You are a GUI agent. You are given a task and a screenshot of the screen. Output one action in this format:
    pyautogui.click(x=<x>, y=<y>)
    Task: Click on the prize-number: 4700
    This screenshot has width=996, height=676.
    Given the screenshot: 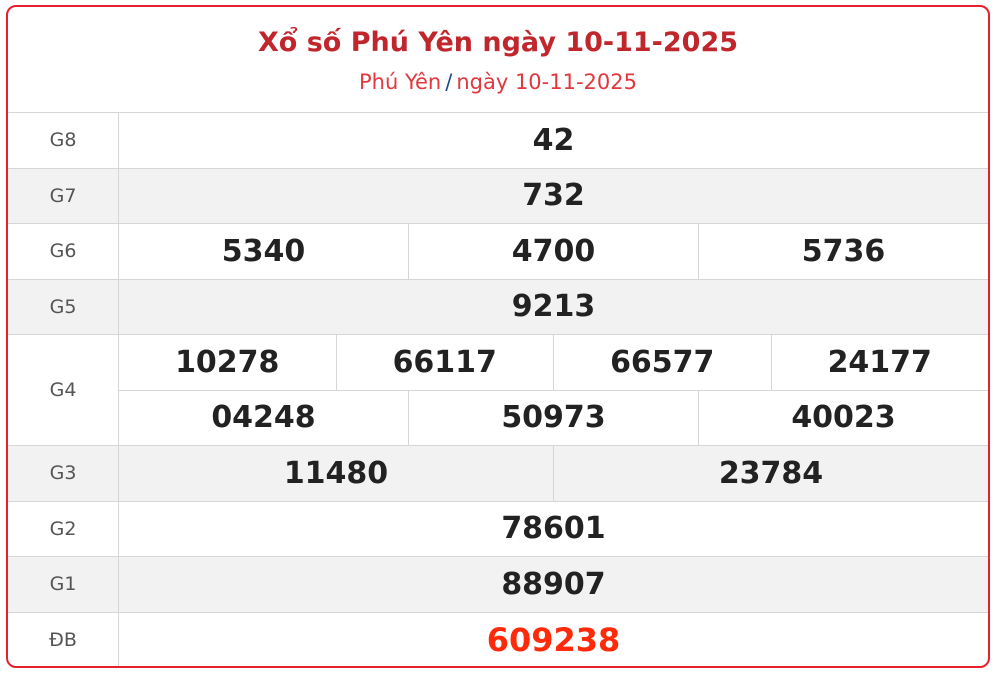 What is the action you would take?
    pyautogui.click(x=554, y=251)
    